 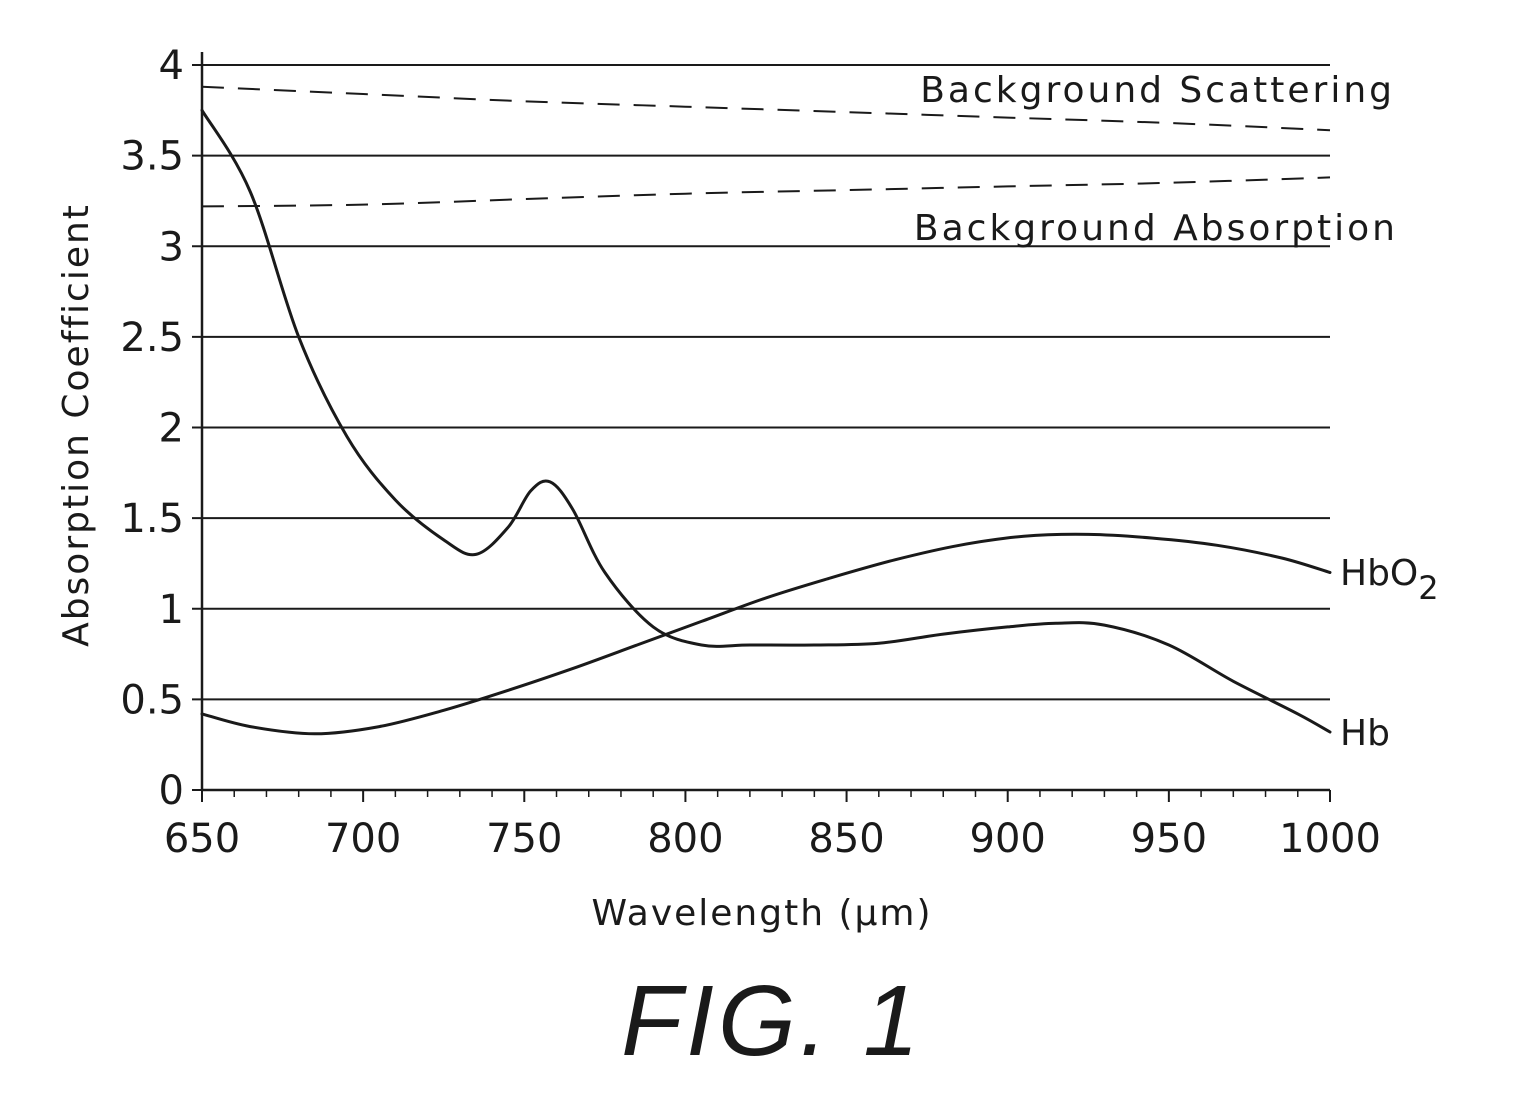 What do you see at coordinates (202, 839) in the screenshot?
I see `x-tick-label: 650` at bounding box center [202, 839].